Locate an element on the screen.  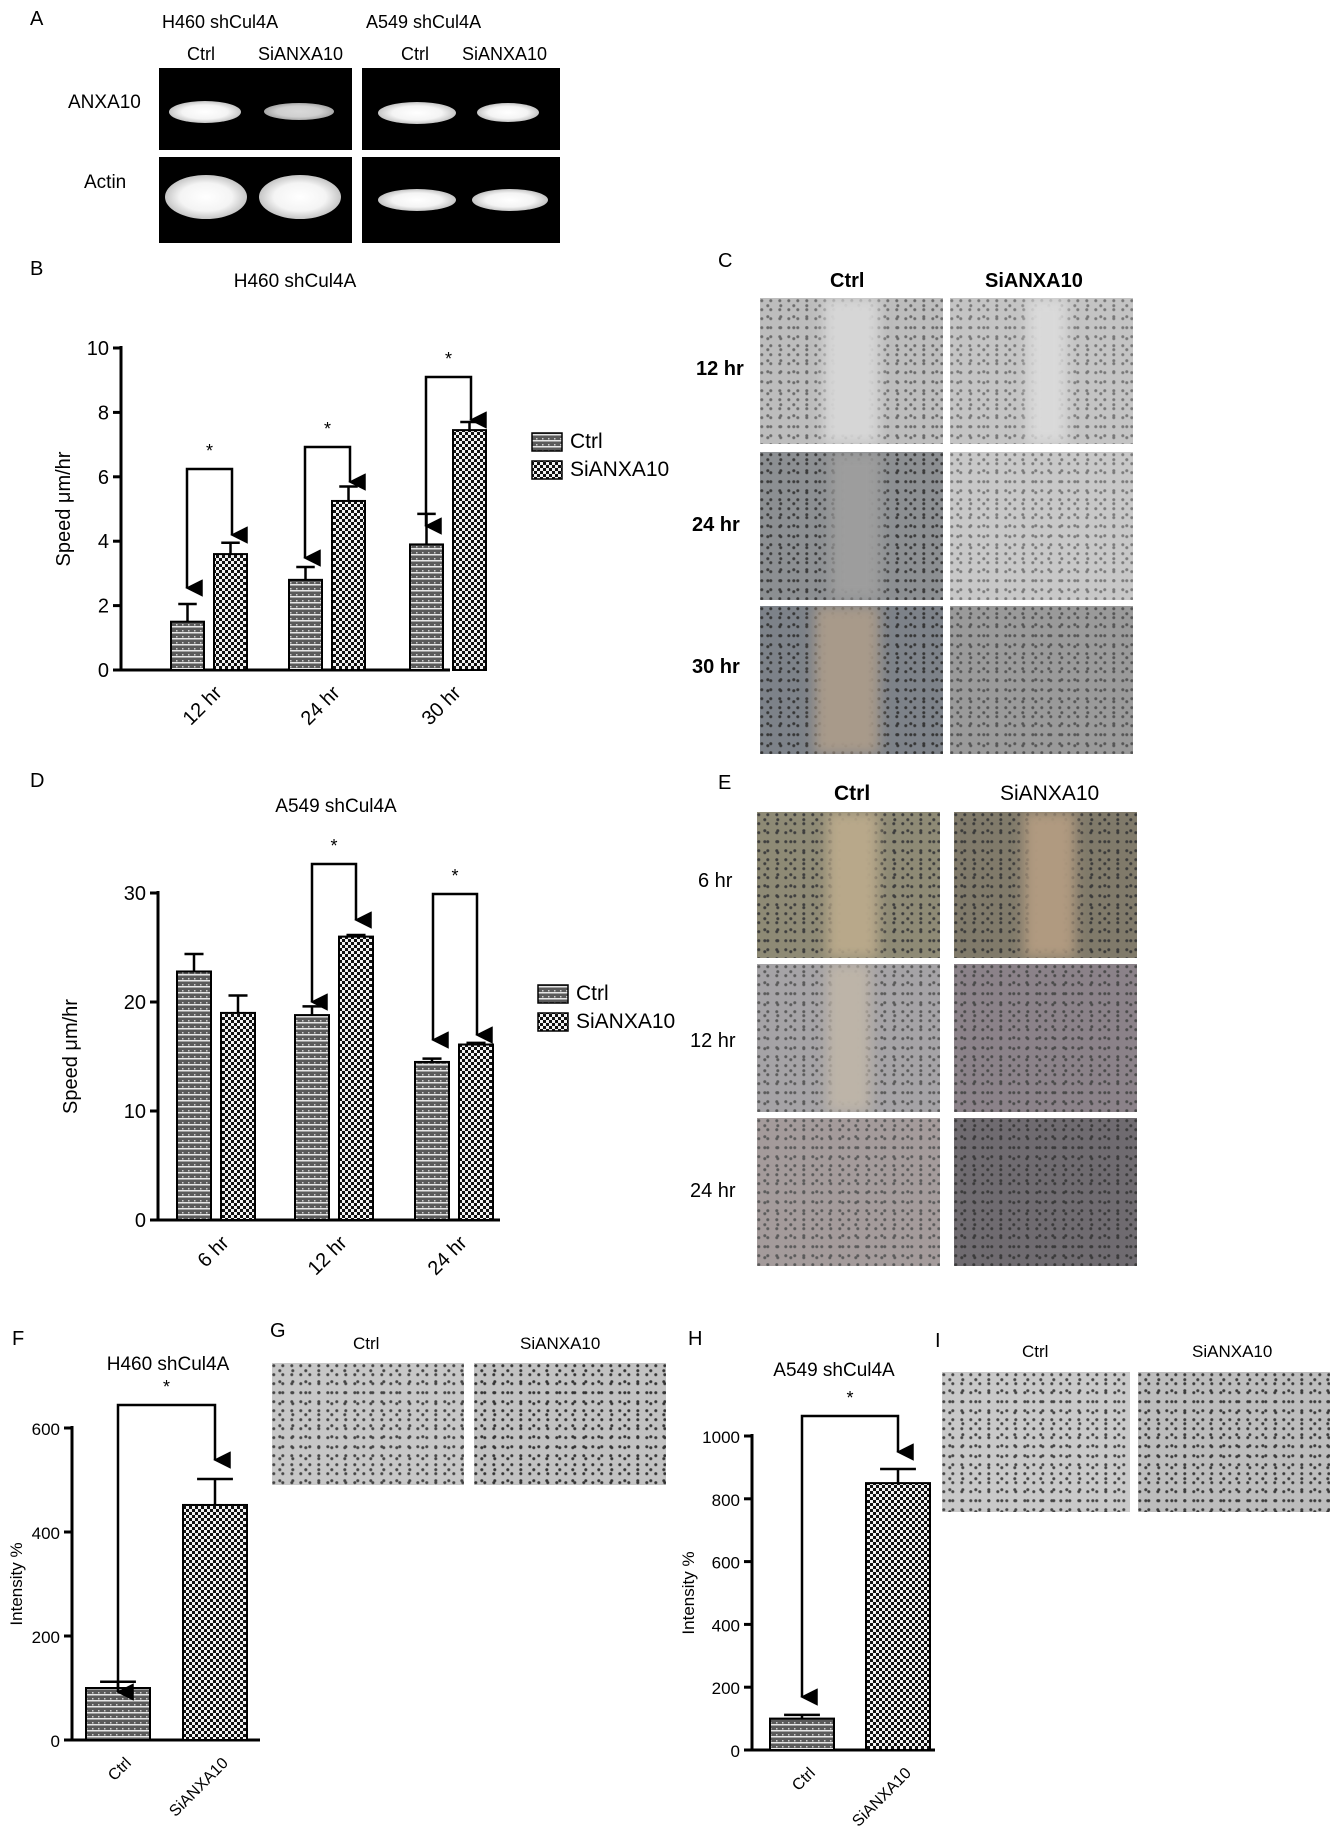
micrograph-c-si-24hr is located at coordinates (1041, 526).